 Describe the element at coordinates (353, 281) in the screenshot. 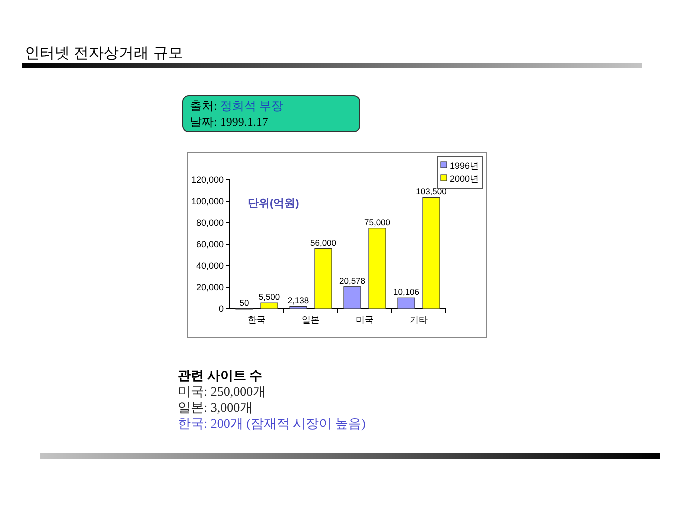

I see `data-label: 20,578` at that location.